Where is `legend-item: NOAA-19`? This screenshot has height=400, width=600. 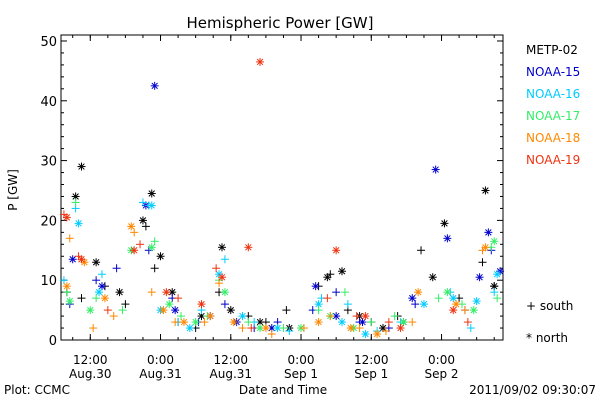
legend-item: NOAA-19 is located at coordinates (553, 160).